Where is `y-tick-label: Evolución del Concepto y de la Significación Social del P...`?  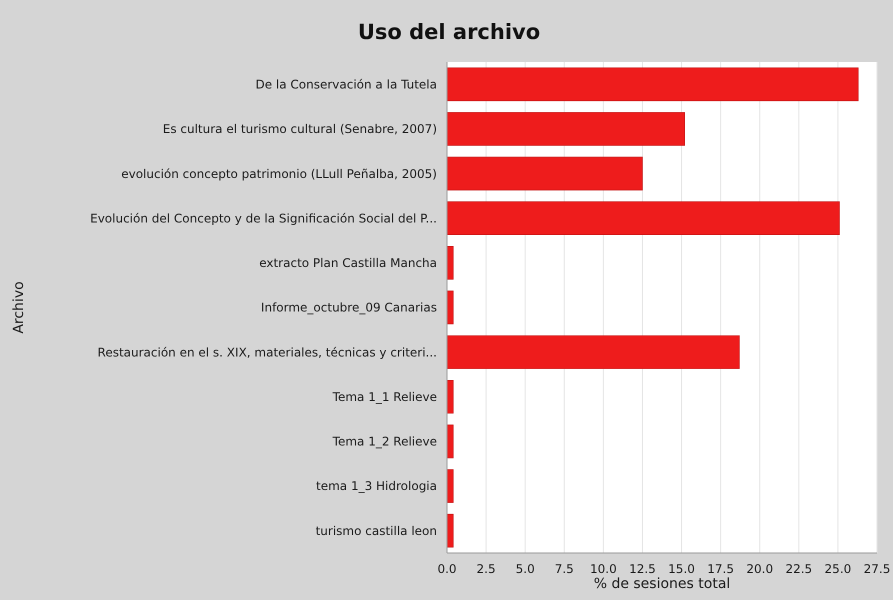 y-tick-label: Evolución del Concepto y de la Significación Social del P... is located at coordinates (263, 218).